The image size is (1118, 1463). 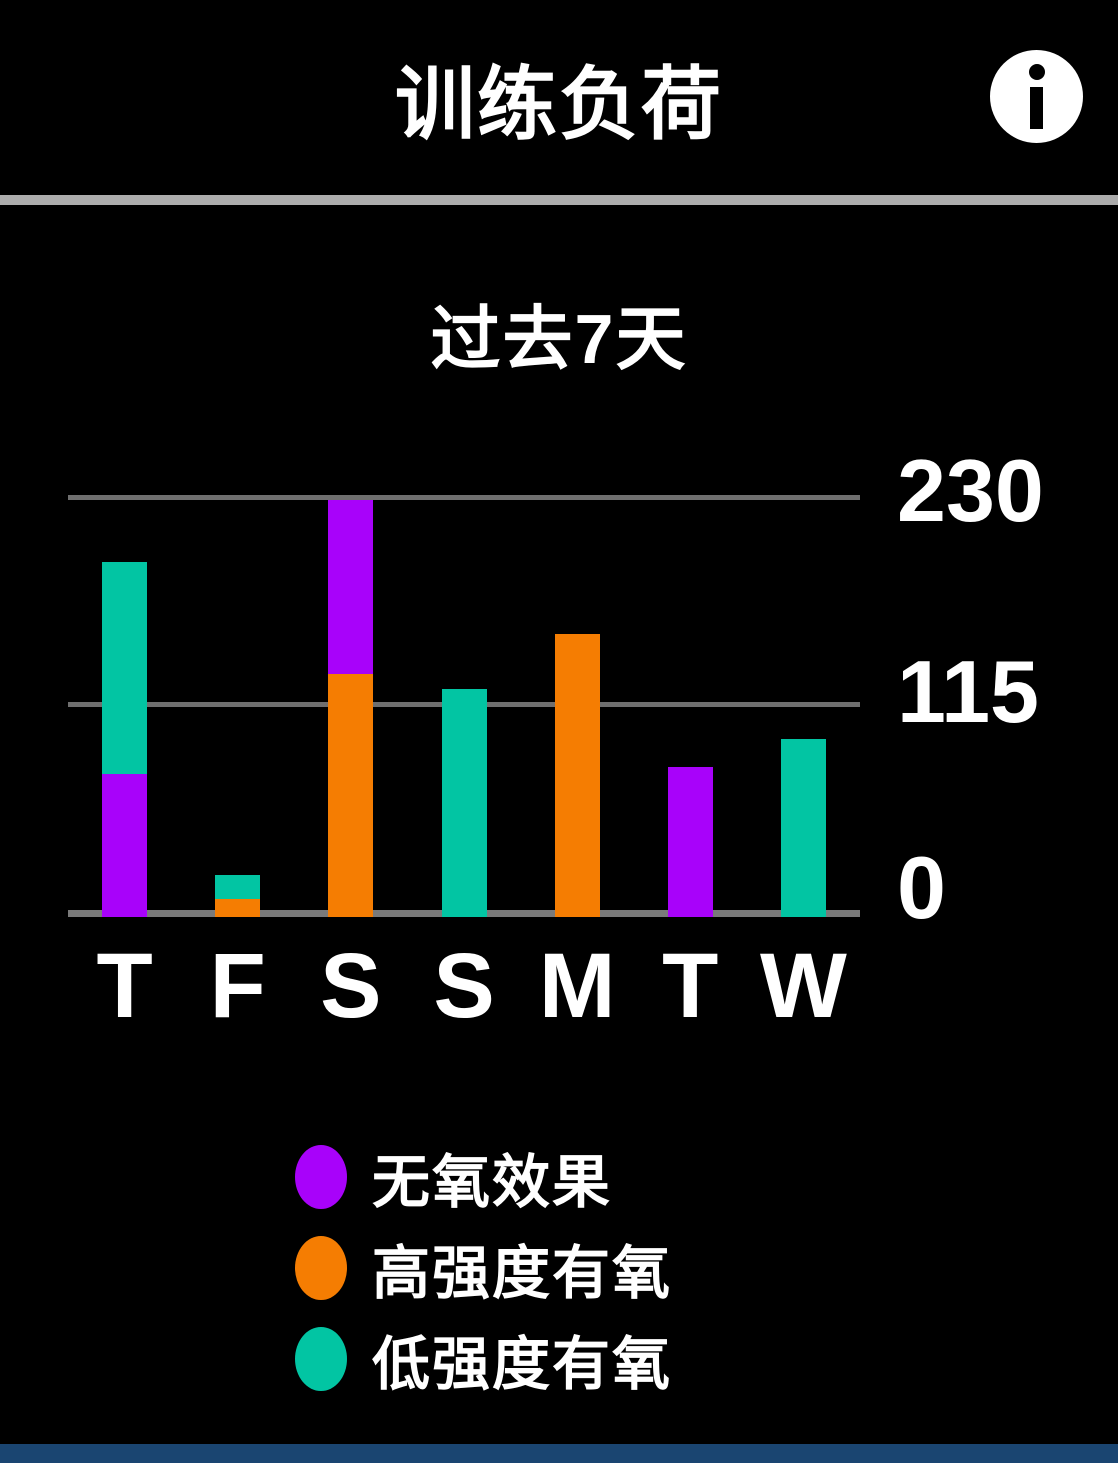 I want to click on y-tick-115: 115, so click(x=968, y=691).